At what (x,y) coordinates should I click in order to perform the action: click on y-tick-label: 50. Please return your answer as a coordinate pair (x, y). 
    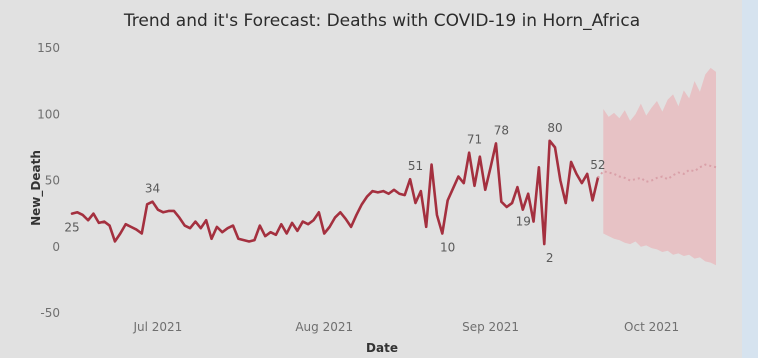
    Looking at the image, I should click on (52, 181).